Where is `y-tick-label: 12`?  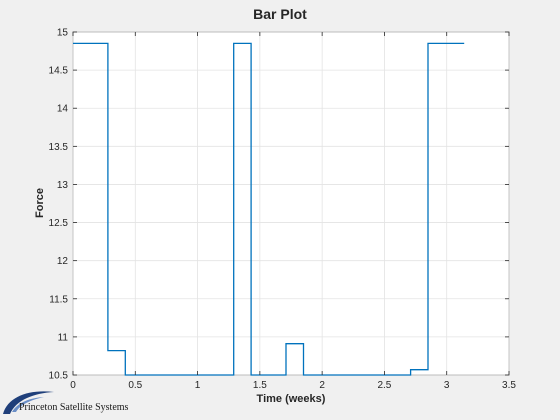
y-tick-label: 12 is located at coordinates (63, 261).